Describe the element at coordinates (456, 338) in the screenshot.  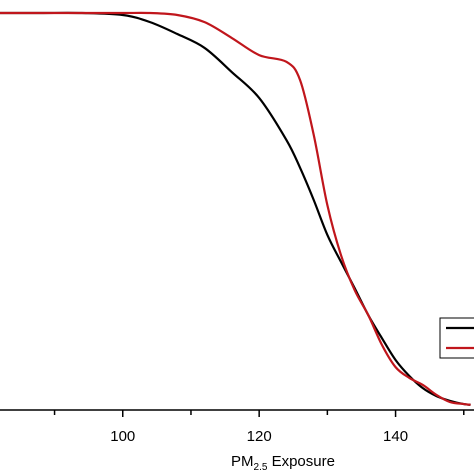
I see `legend` at that location.